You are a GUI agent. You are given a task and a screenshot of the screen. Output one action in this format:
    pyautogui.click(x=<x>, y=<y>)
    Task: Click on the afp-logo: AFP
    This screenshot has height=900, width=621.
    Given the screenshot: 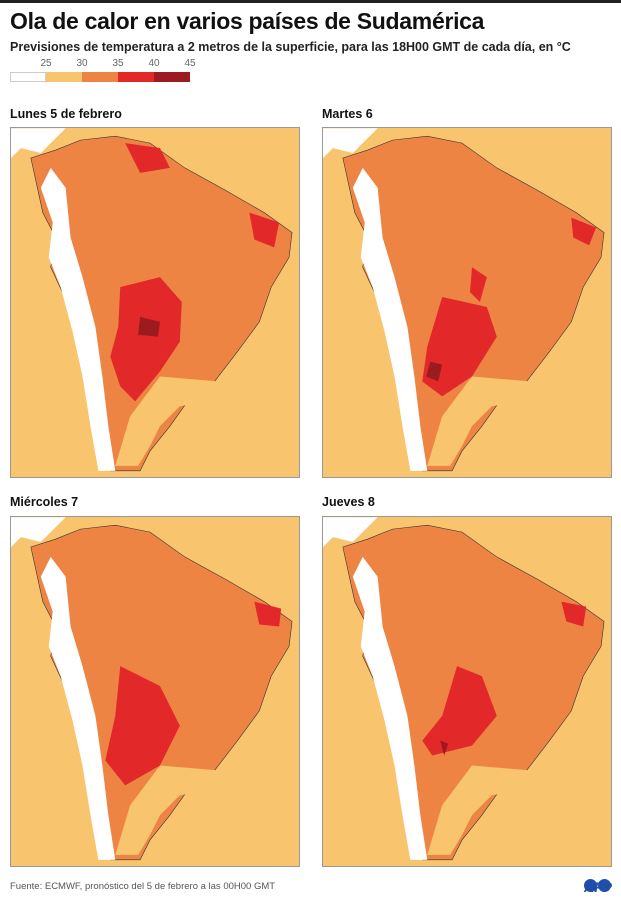 What is the action you would take?
    pyautogui.click(x=597, y=886)
    